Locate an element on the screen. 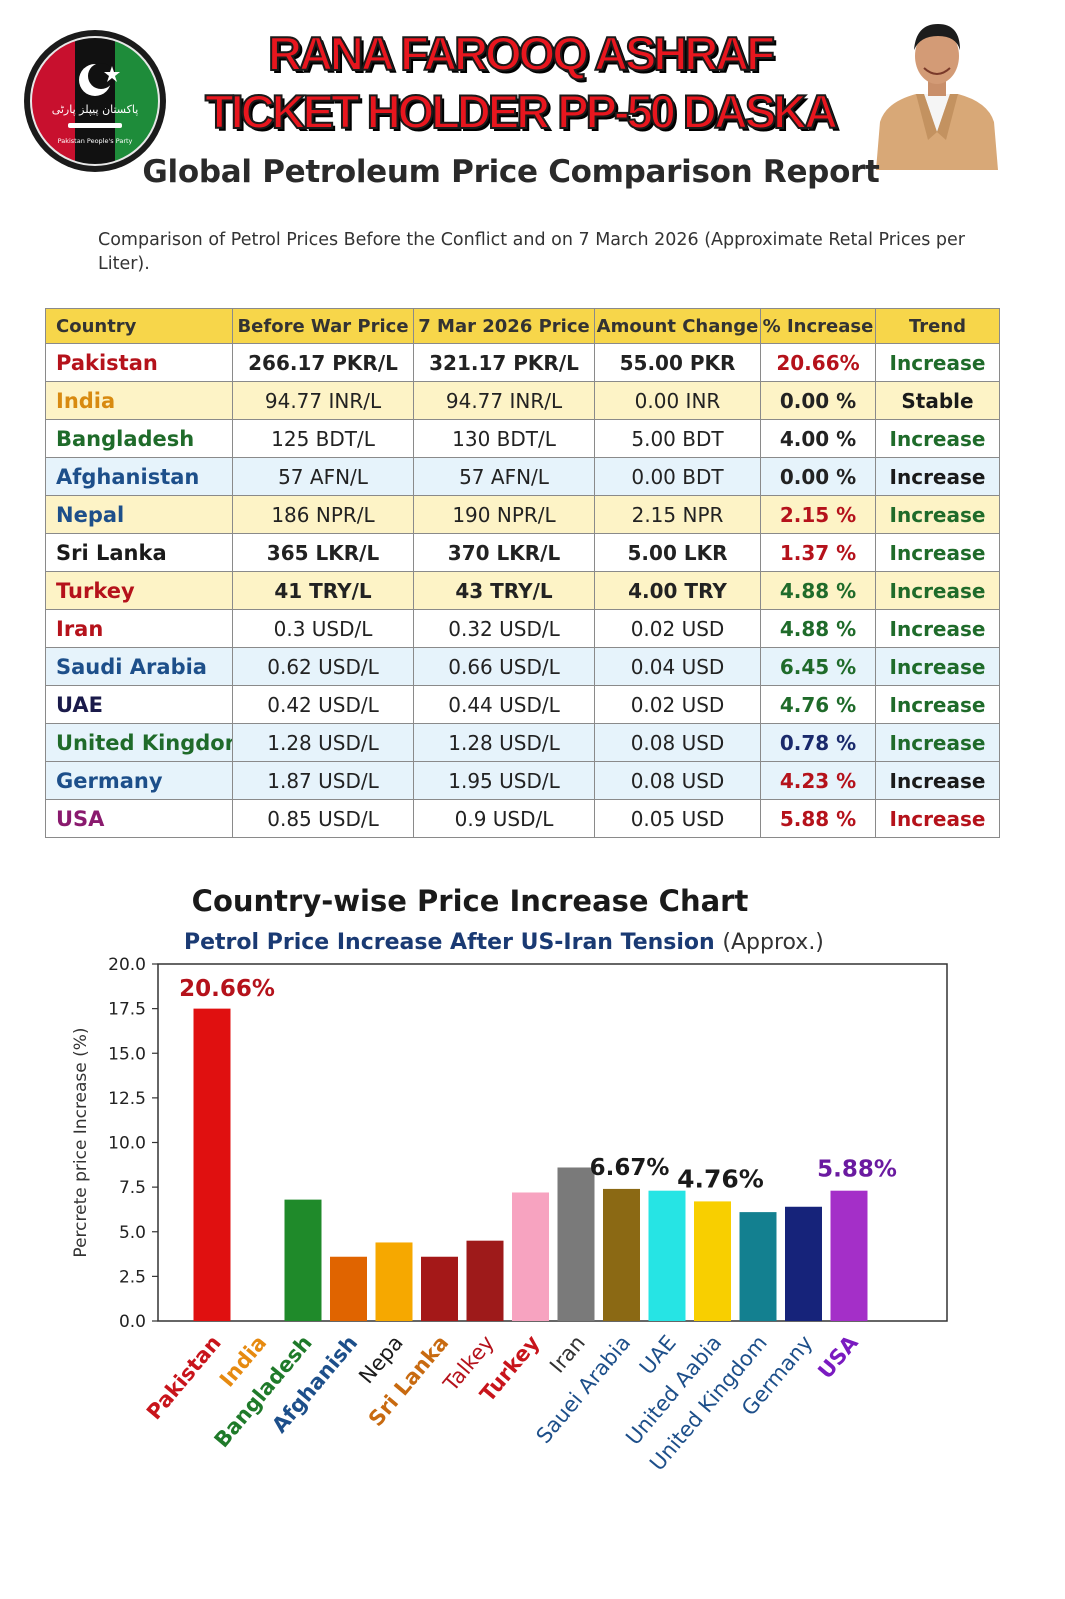 Image resolution: width=1065 pixels, height=1599 pixels. after-price-cell: 94.77 INR/L is located at coordinates (504, 400).